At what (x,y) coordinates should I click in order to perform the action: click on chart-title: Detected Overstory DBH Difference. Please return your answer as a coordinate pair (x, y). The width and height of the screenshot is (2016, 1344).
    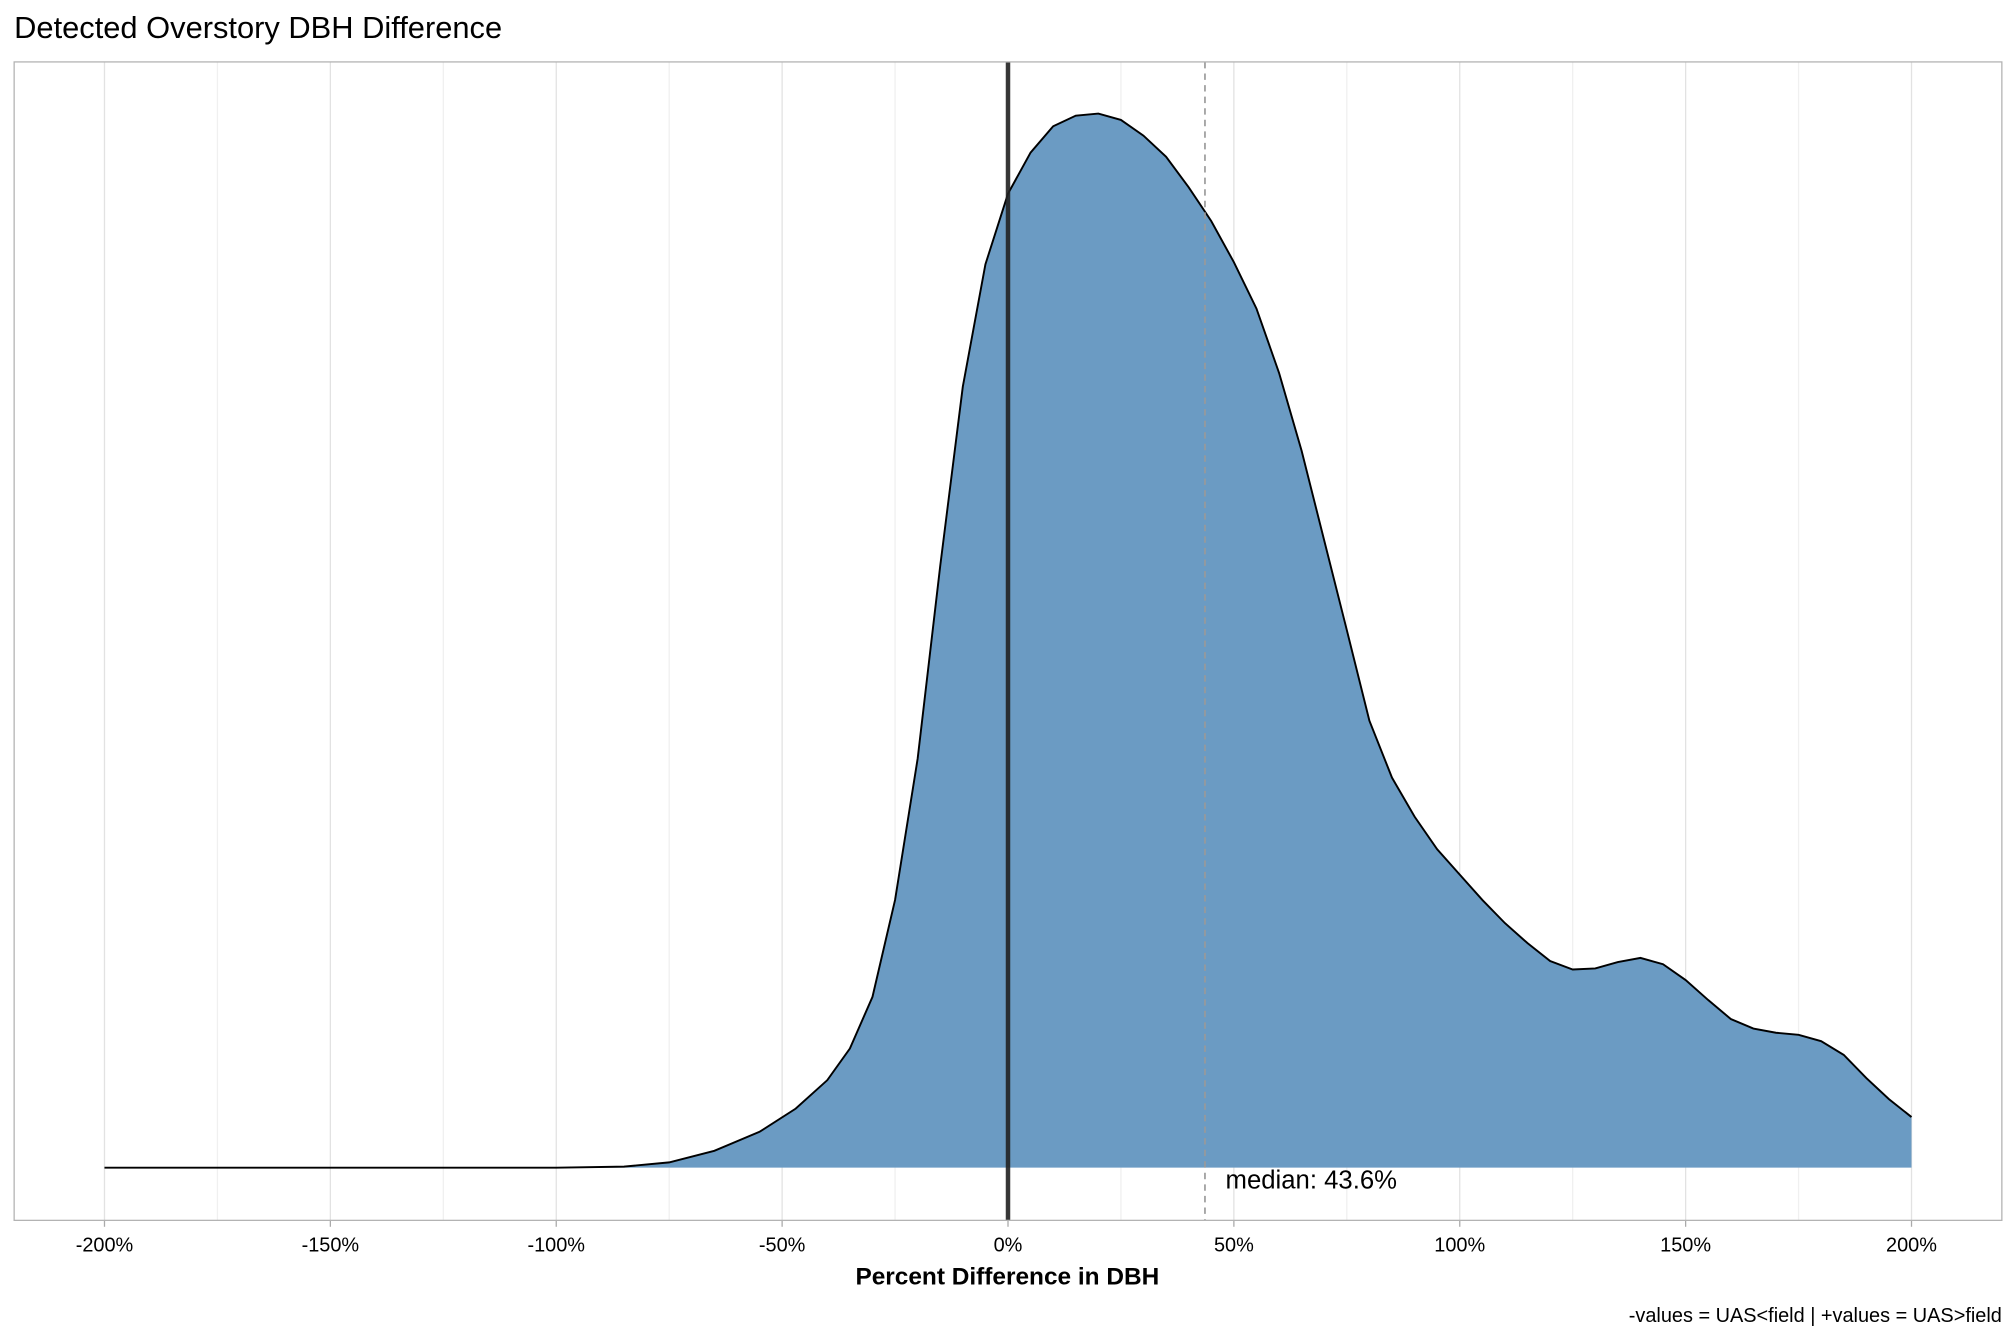
    Looking at the image, I should click on (258, 27).